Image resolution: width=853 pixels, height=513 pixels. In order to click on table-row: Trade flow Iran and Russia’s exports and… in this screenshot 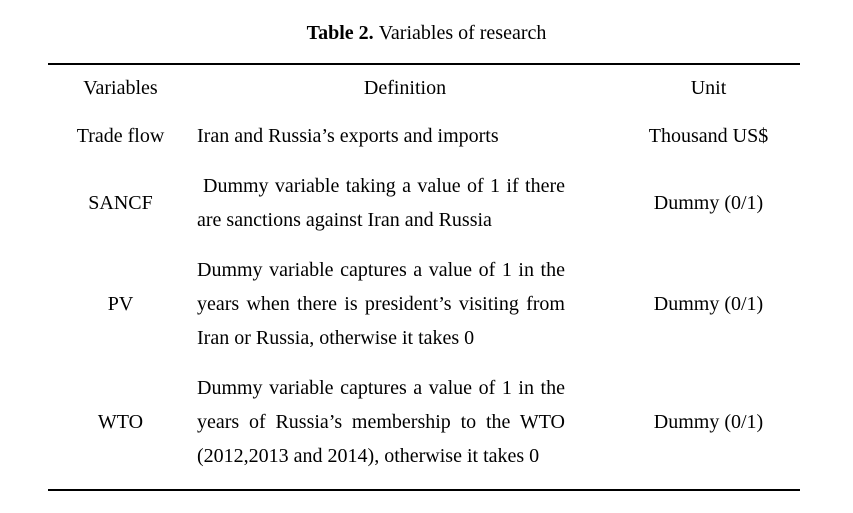, I will do `click(424, 136)`.